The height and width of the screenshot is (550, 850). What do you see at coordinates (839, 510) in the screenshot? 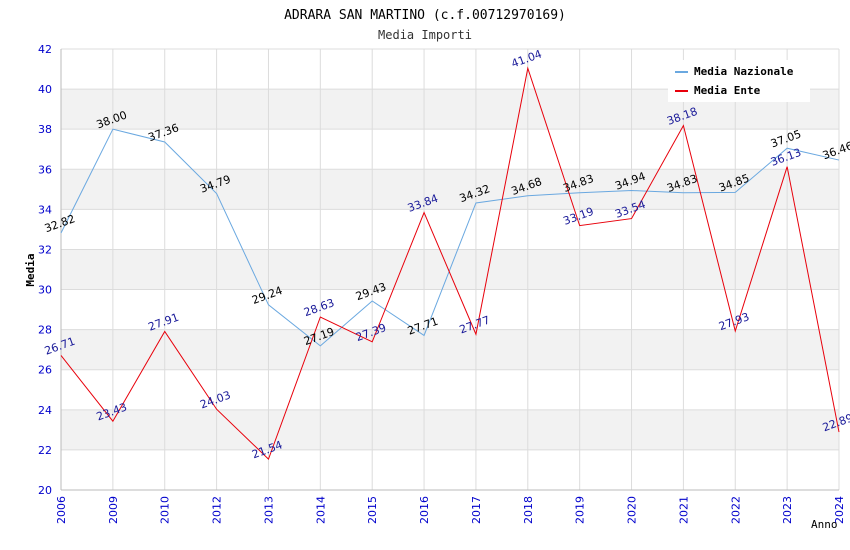
I see `x-tick-label: 2024` at bounding box center [839, 510].